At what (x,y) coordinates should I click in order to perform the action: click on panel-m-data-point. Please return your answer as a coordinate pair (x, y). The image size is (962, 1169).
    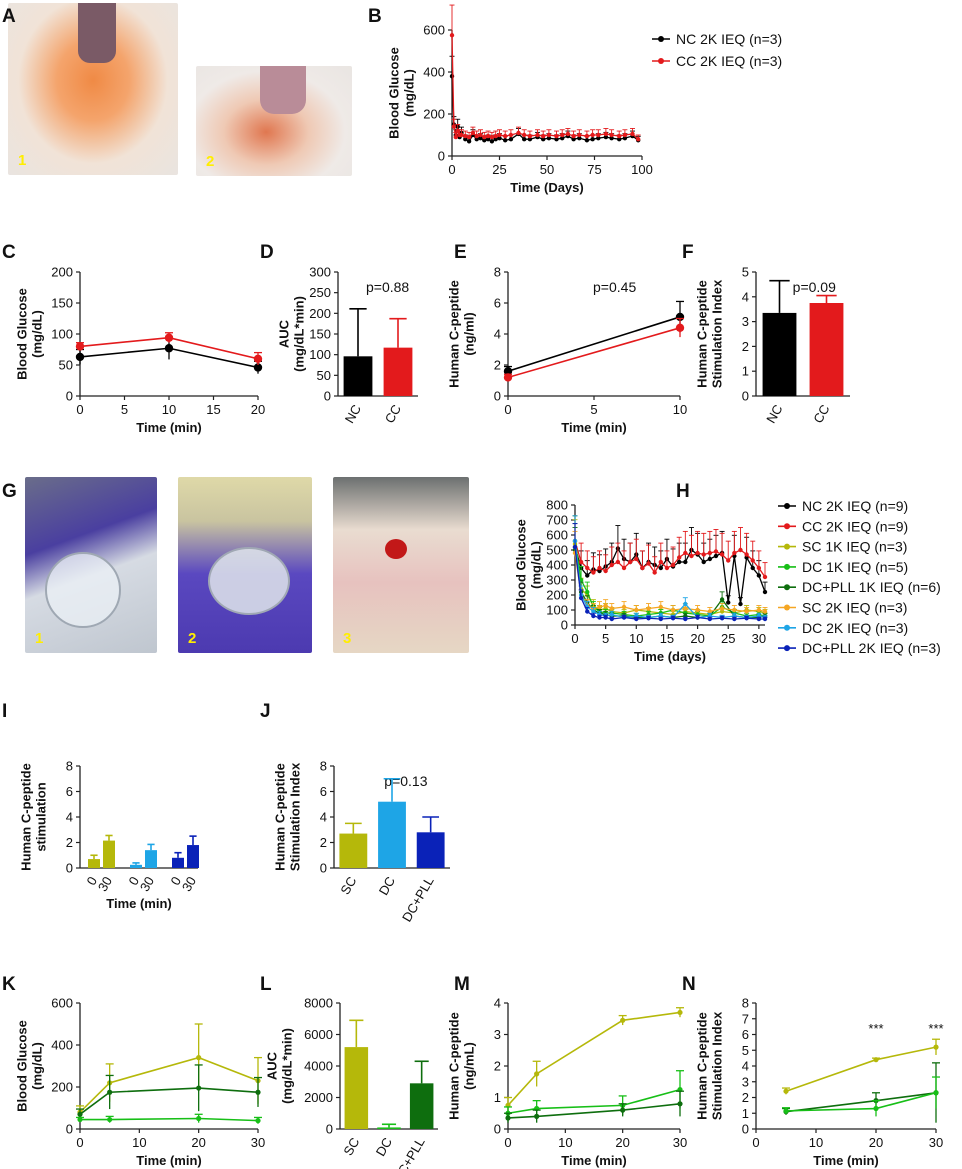
    Looking at the image, I should click on (537, 1074).